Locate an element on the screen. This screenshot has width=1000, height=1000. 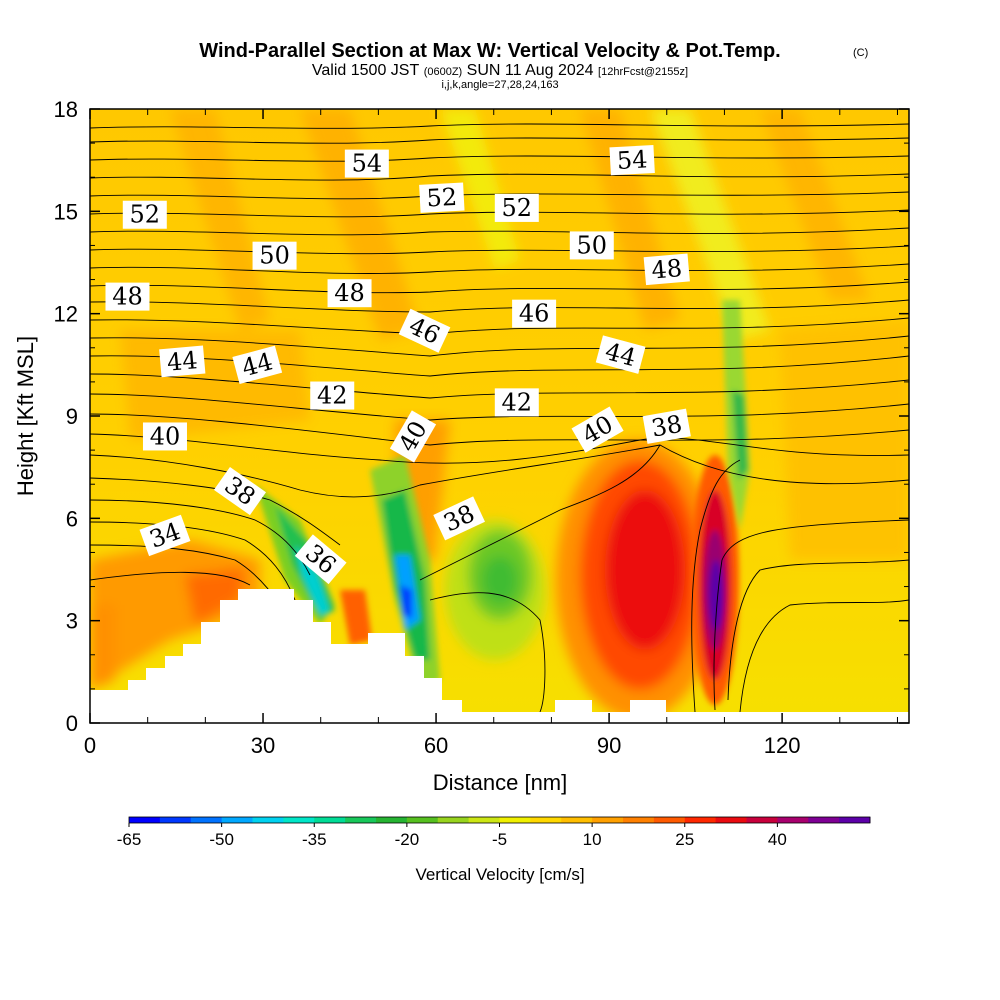
forecast-info: [12hrFcst@2155z] is located at coordinates (643, 72).